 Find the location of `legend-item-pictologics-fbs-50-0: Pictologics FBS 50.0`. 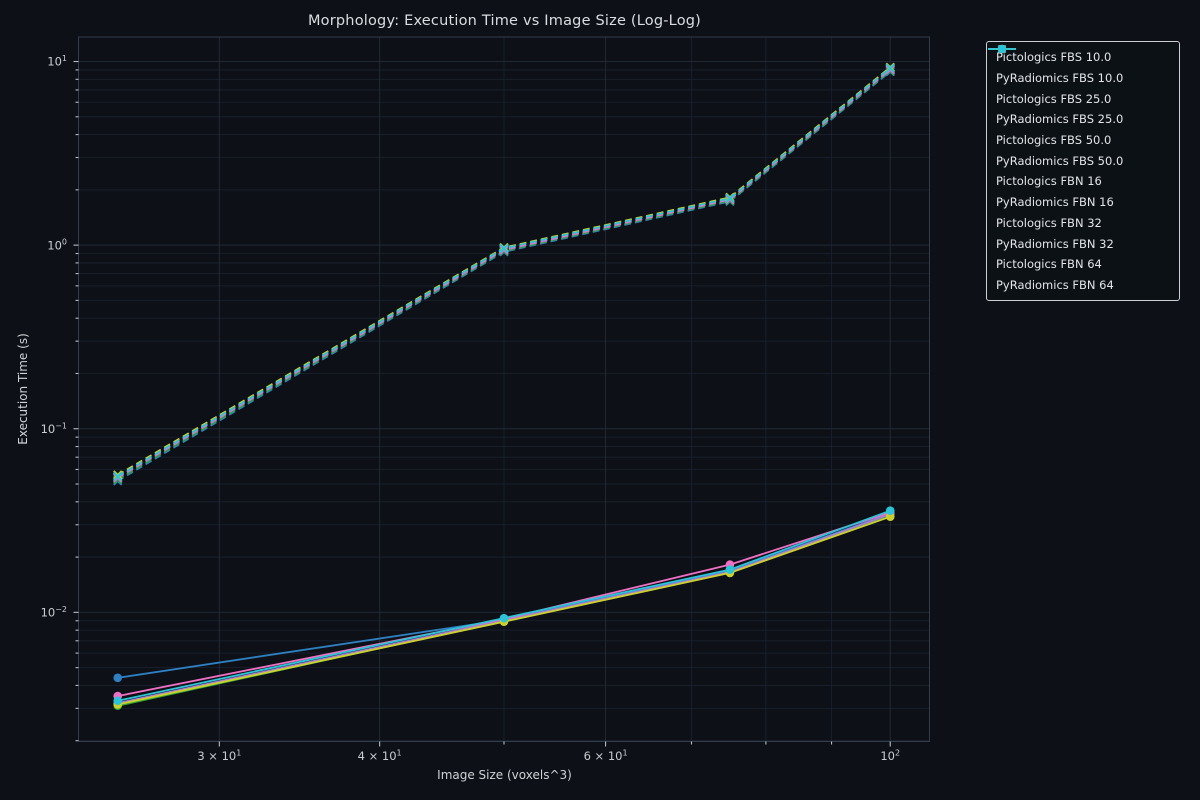

legend-item-pictologics-fbs-50-0: Pictologics FBS 50.0 is located at coordinates (1079, 97).